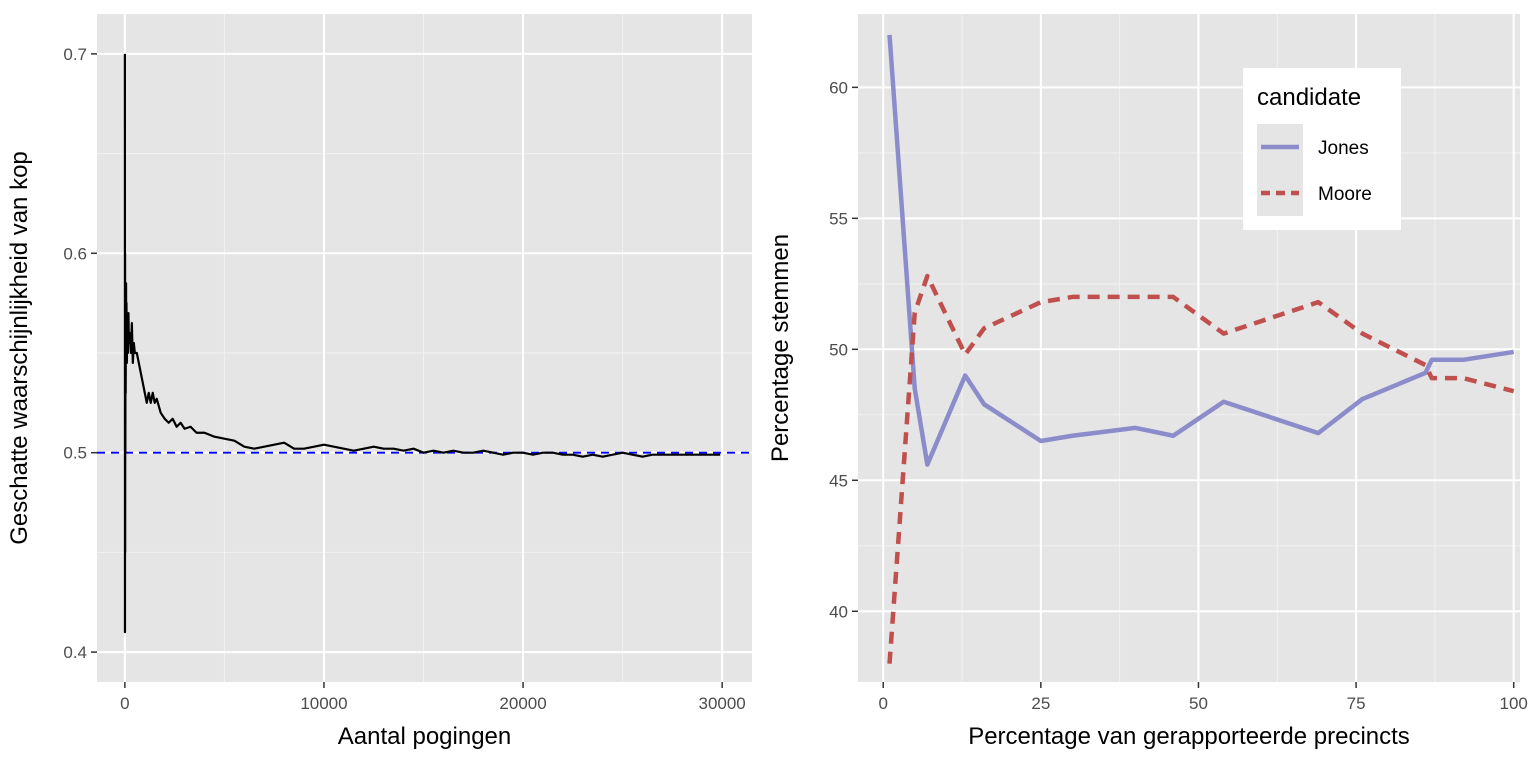 The image size is (1536, 768). Describe the element at coordinates (721, 703) in the screenshot. I see `left-x-tick-label: 30000` at that location.